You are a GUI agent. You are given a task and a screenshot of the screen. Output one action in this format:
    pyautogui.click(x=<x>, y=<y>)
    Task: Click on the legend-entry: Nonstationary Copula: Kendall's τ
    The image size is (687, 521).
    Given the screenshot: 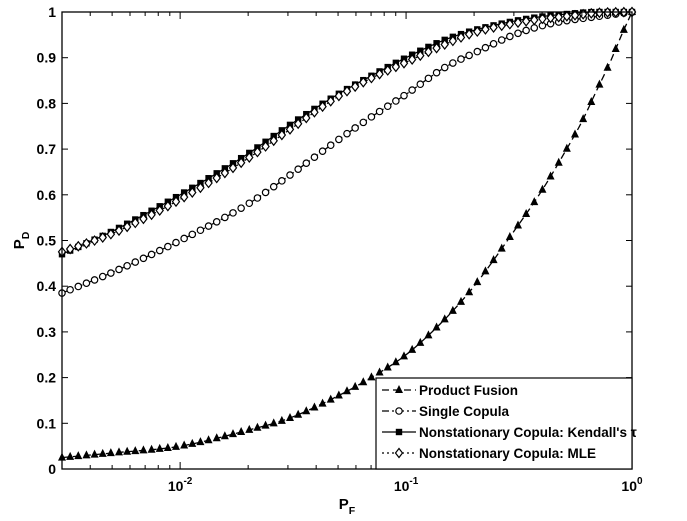 What is the action you would take?
    pyautogui.click(x=509, y=432)
    